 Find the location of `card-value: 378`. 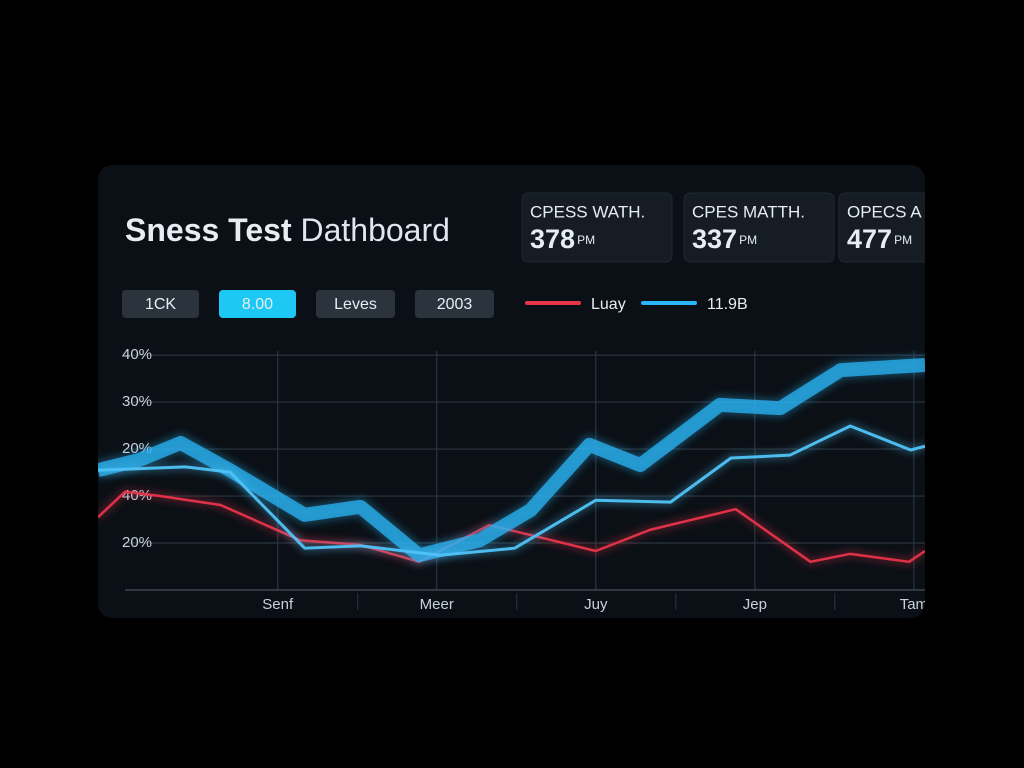

card-value: 378 is located at coordinates (552, 239).